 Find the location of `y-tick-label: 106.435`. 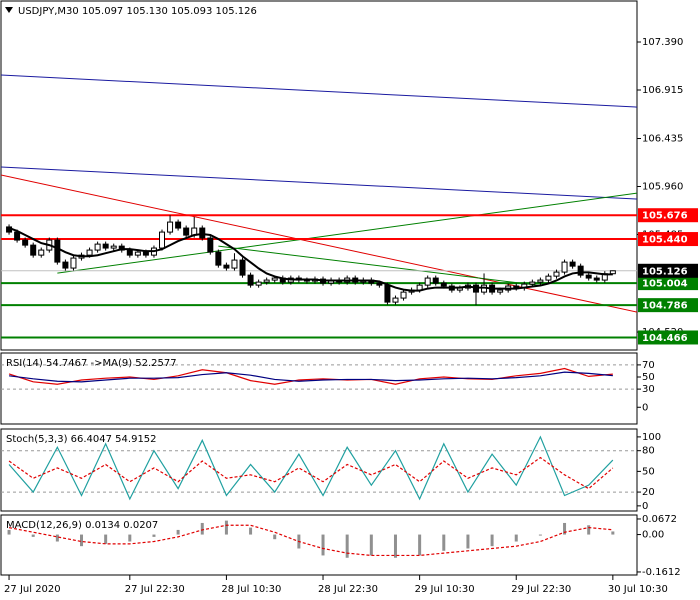

y-tick-label: 106.435 is located at coordinates (662, 139).